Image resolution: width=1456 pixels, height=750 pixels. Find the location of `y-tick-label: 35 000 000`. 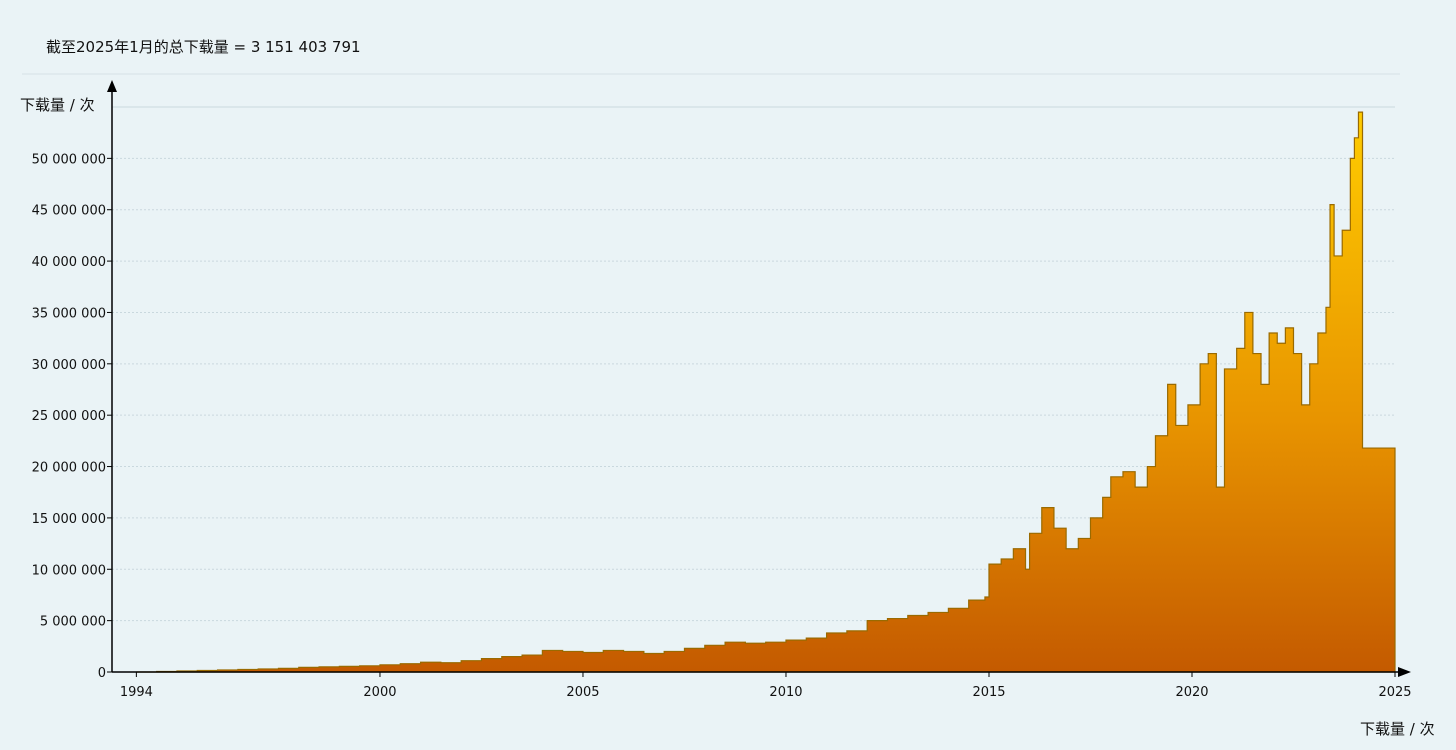

y-tick-label: 35 000 000 is located at coordinates (69, 313).